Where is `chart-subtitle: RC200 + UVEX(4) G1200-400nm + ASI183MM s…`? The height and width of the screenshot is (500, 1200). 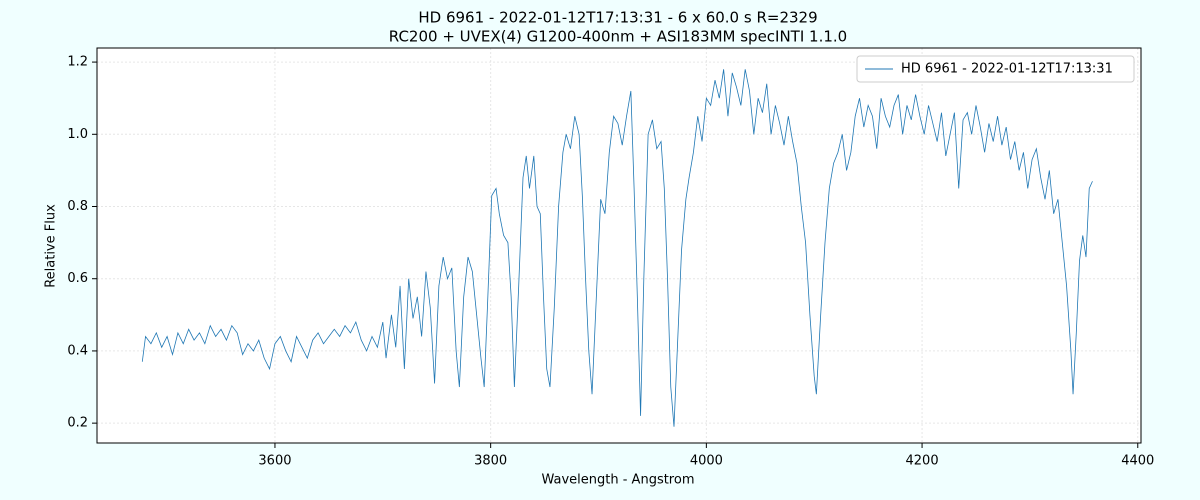
chart-subtitle: RC200 + UVEX(4) G1200-400nm + ASI183MM s… is located at coordinates (618, 37).